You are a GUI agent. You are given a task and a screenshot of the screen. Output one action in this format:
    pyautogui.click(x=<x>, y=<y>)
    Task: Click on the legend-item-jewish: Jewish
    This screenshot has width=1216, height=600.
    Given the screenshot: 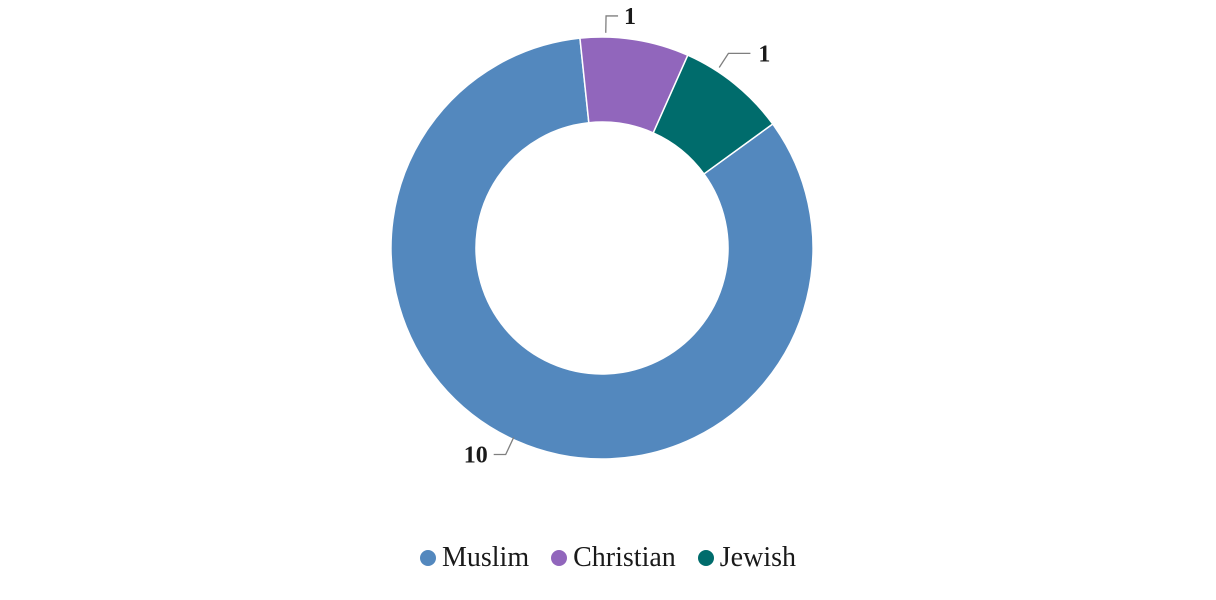 What is the action you would take?
    pyautogui.click(x=747, y=557)
    